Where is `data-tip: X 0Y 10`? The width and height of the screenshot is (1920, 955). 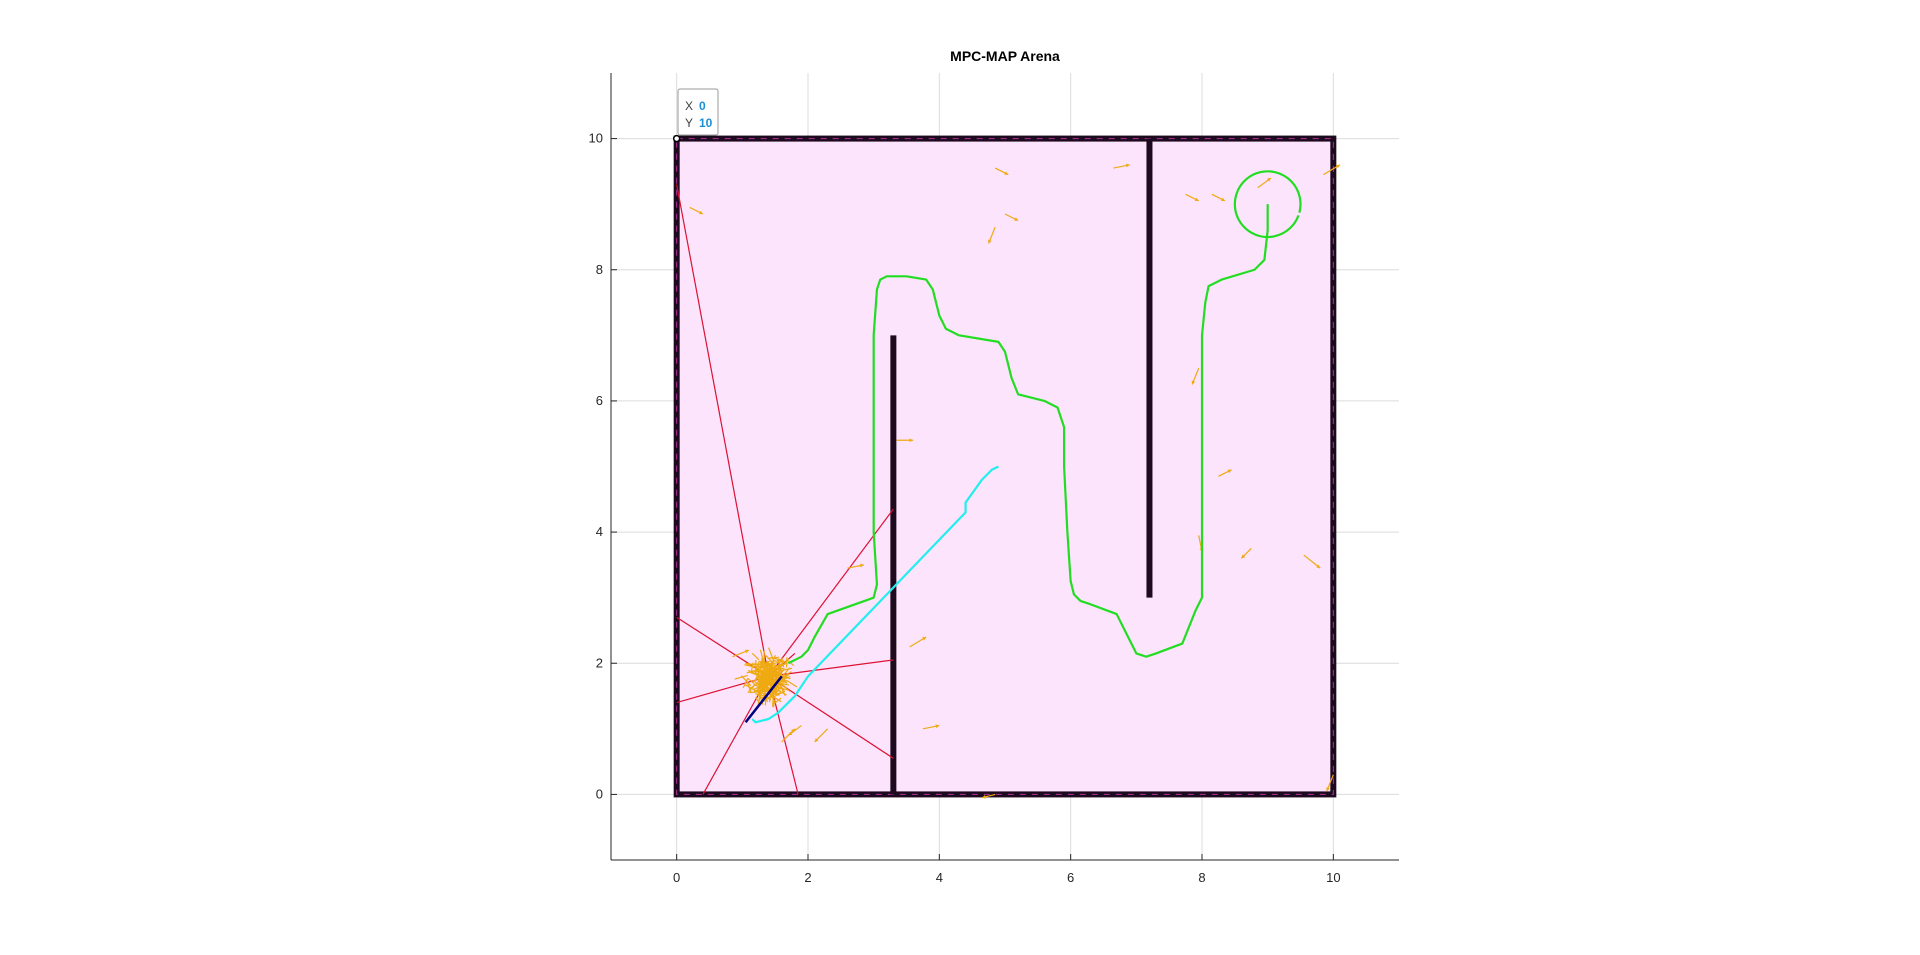 data-tip: X 0Y 10 is located at coordinates (695, 115).